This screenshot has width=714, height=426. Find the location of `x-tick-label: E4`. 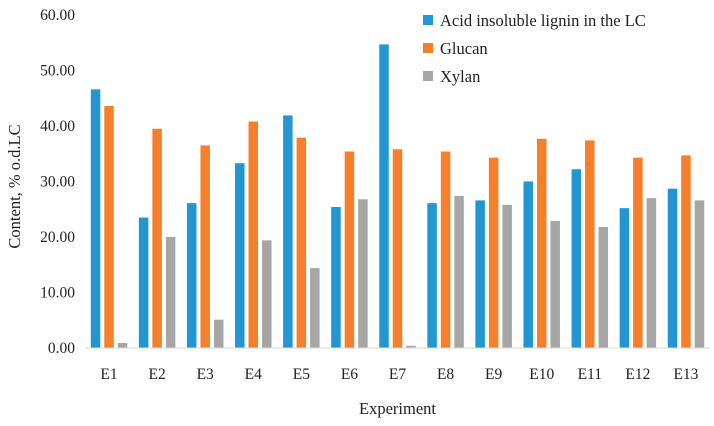

x-tick-label: E4 is located at coordinates (253, 374).